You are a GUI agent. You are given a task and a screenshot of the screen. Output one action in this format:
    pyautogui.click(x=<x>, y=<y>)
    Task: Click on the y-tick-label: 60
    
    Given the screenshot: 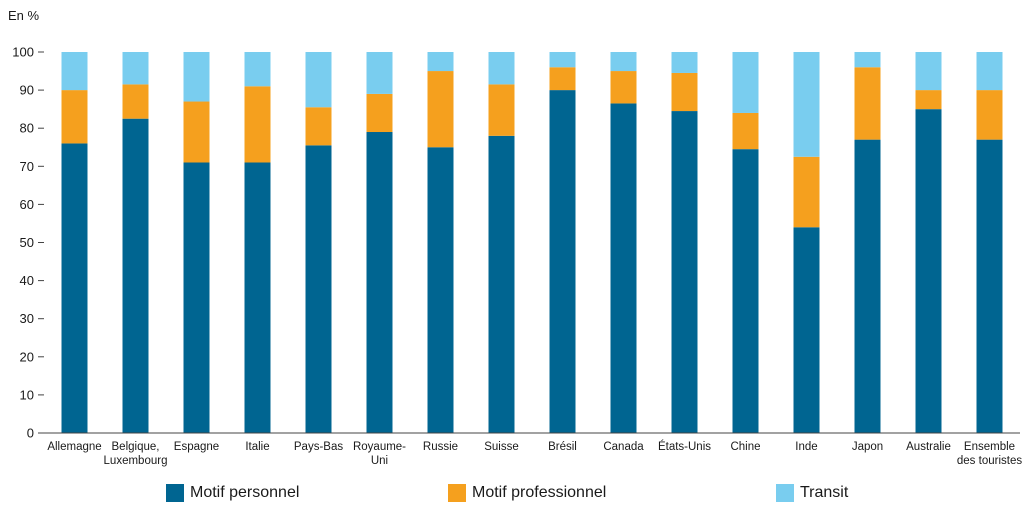 What is the action you would take?
    pyautogui.click(x=27, y=204)
    